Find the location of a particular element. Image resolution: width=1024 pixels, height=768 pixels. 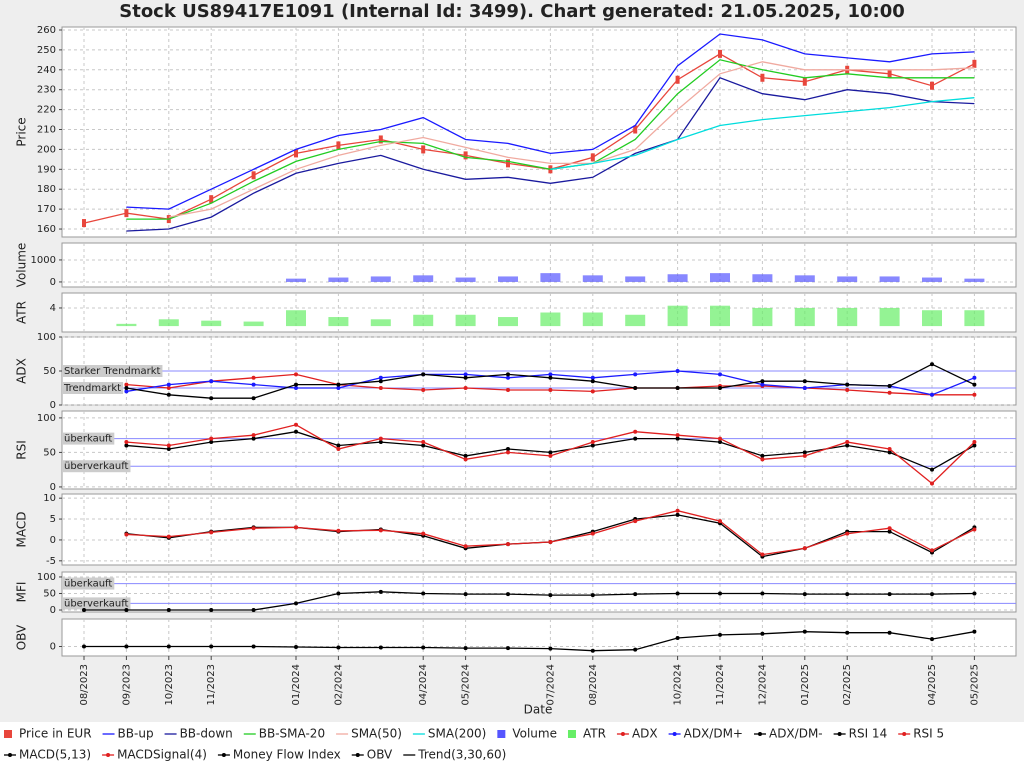

y-tick-label: 5 is located at coordinates (53, 519).